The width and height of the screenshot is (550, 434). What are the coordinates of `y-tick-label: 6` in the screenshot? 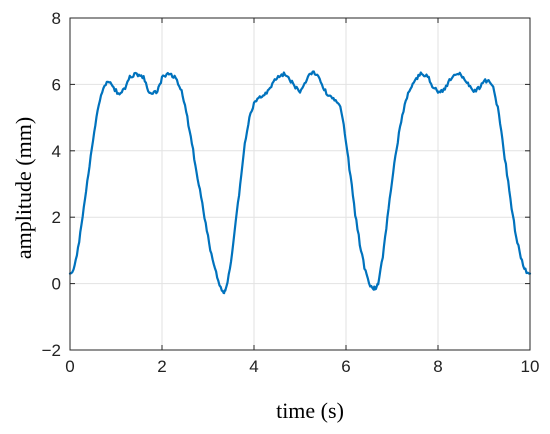 It's located at (56, 84).